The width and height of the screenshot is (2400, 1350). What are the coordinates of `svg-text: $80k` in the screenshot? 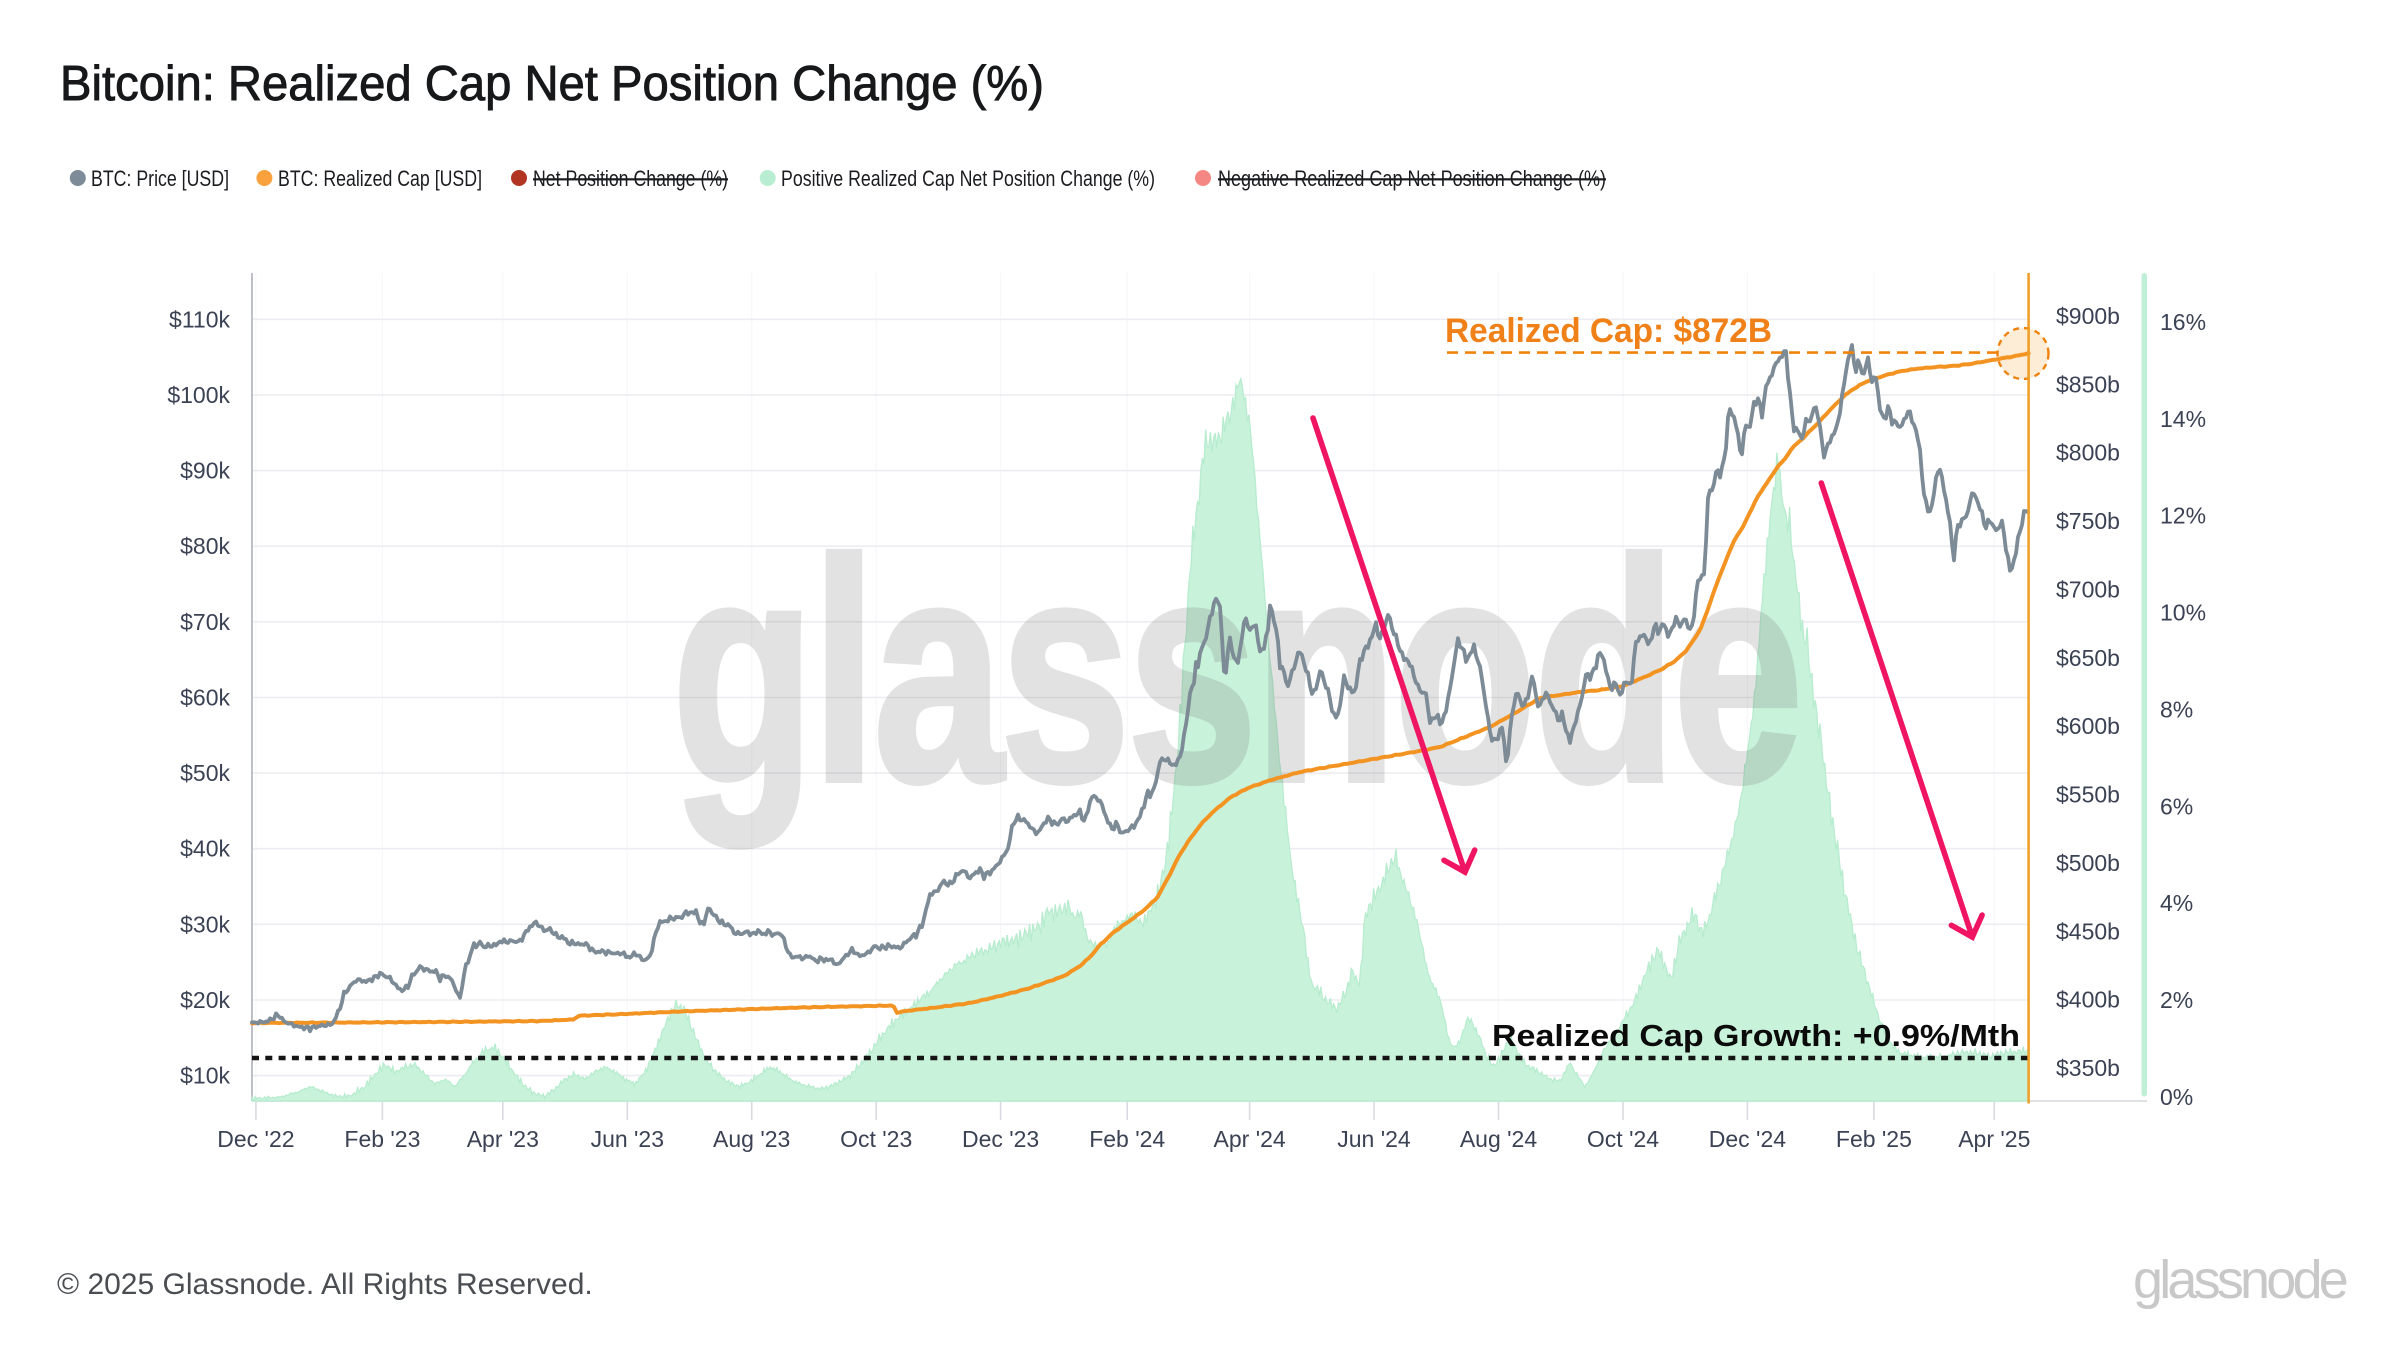 It's located at (205, 546).